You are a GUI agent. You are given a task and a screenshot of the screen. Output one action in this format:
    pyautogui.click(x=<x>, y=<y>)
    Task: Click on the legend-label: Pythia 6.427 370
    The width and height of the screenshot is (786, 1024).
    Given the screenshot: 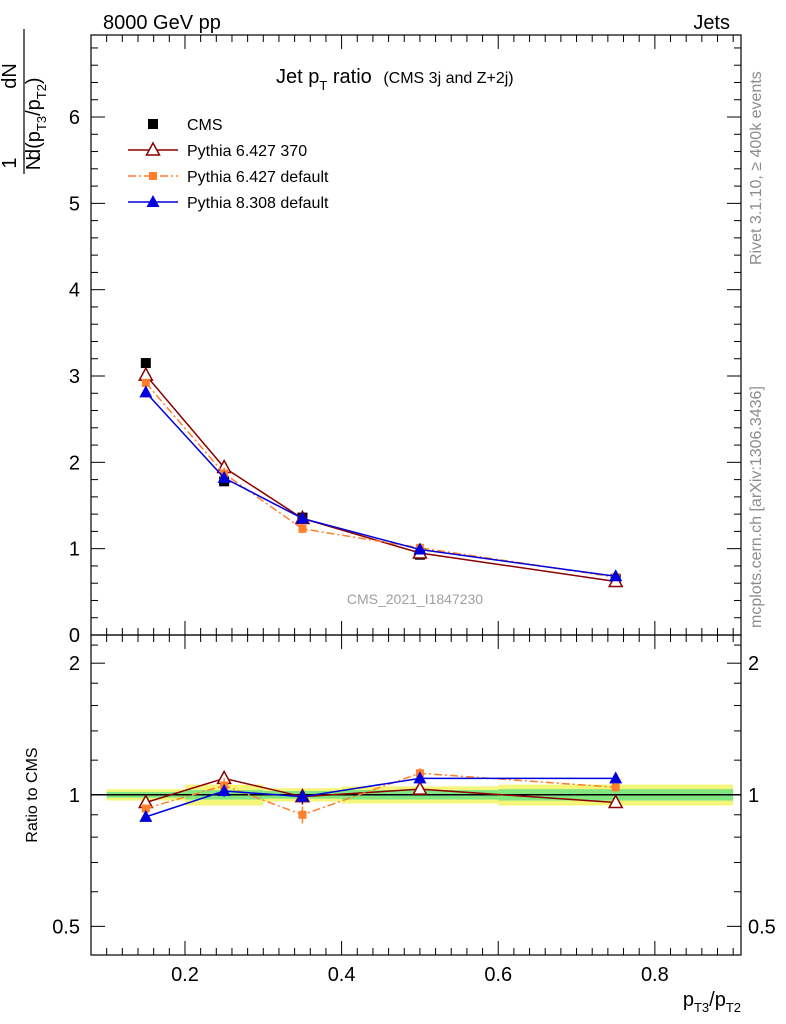 What is the action you would take?
    pyautogui.click(x=247, y=151)
    